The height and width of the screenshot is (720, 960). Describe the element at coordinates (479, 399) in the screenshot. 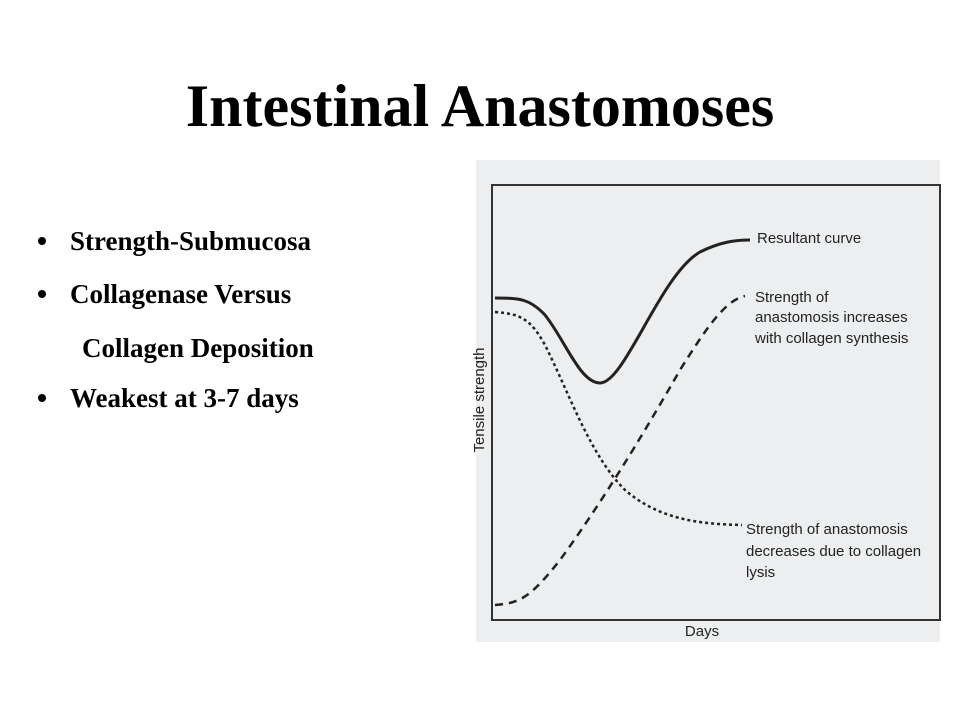

I see `y-axis-label: Tensile strength` at that location.